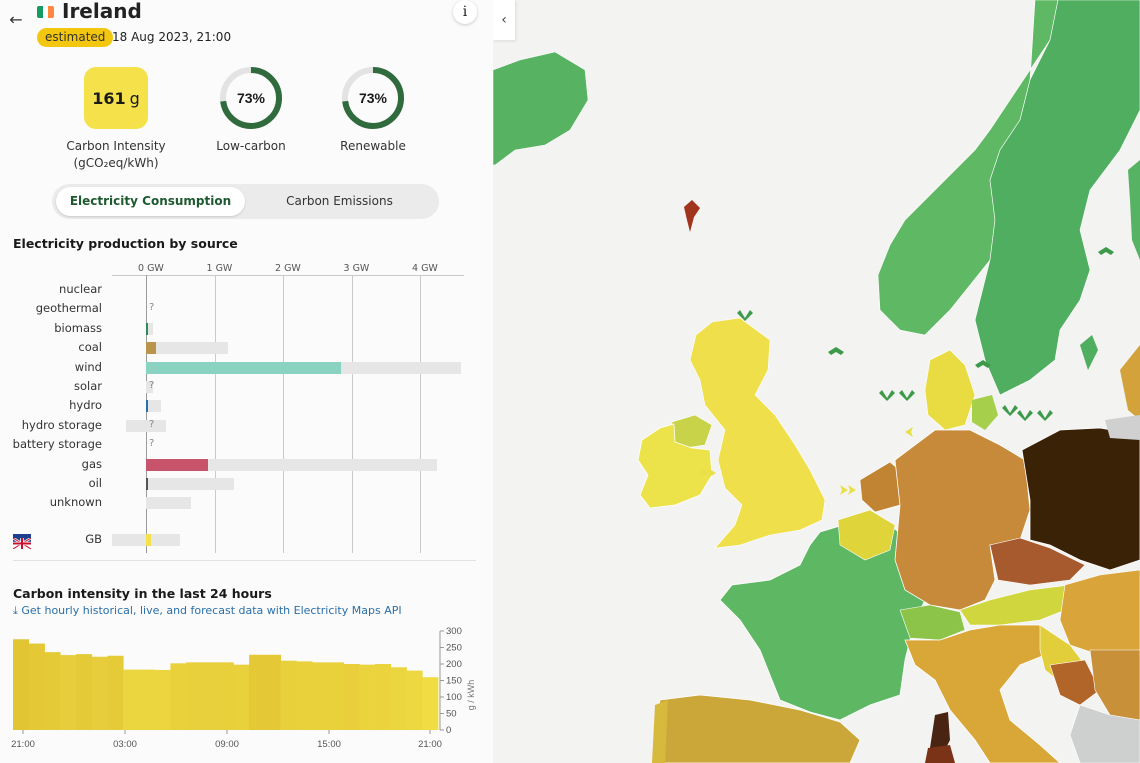 This screenshot has height=763, width=1140. What do you see at coordinates (1114, 685) in the screenshot?
I see `map-zone-serbia` at bounding box center [1114, 685].